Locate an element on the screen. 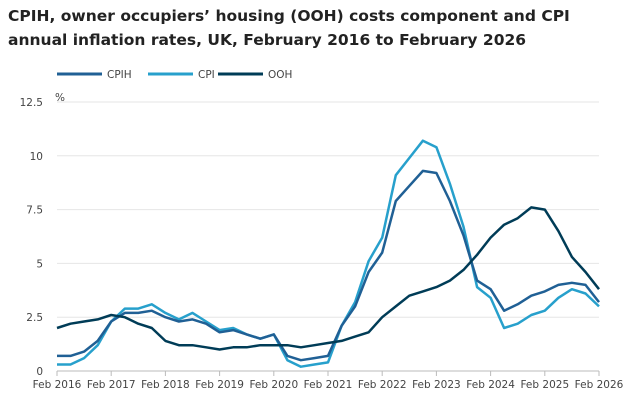 The image size is (634, 406). y-tick-label: 7.5 is located at coordinates (34, 211).